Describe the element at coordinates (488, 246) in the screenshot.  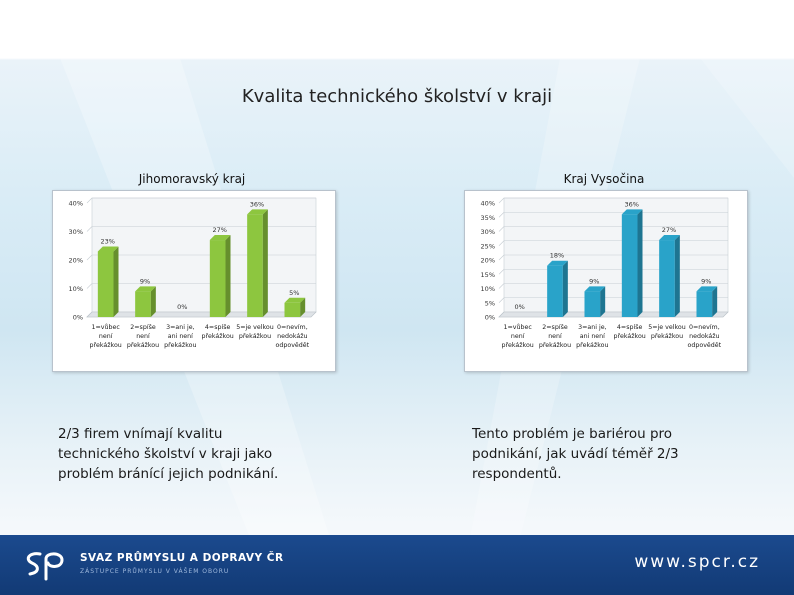
I see `y-tick-label: 25%` at that location.